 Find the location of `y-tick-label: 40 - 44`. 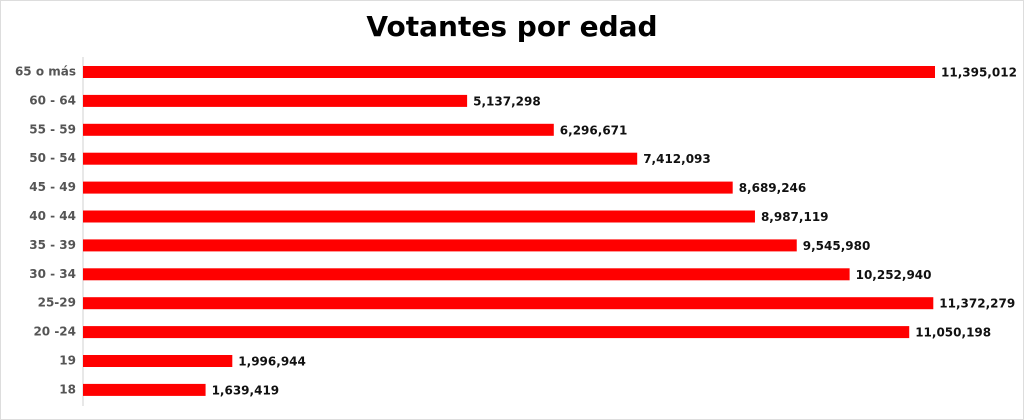

y-tick-label: 40 - 44 is located at coordinates (52, 216).